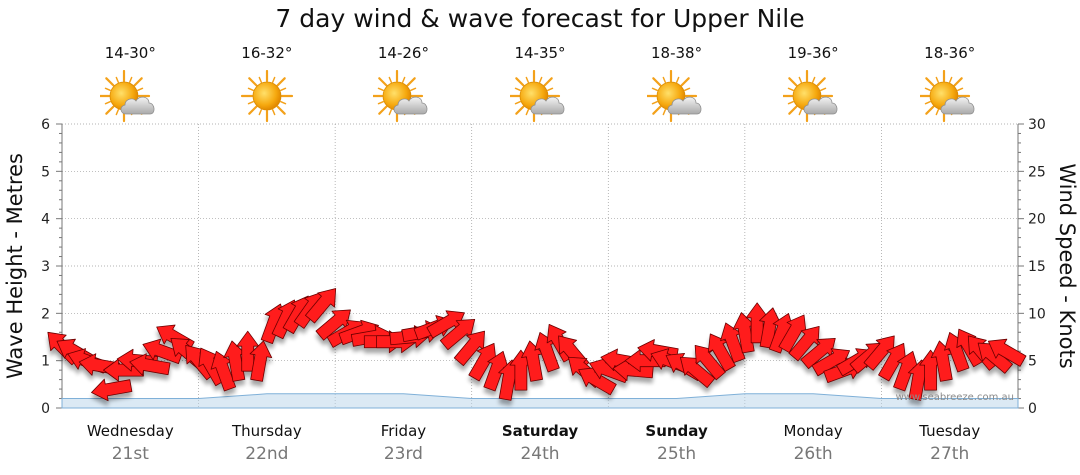 This screenshot has height=475, width=1080. I want to click on temp-range-label: 14-35°, so click(540, 53).